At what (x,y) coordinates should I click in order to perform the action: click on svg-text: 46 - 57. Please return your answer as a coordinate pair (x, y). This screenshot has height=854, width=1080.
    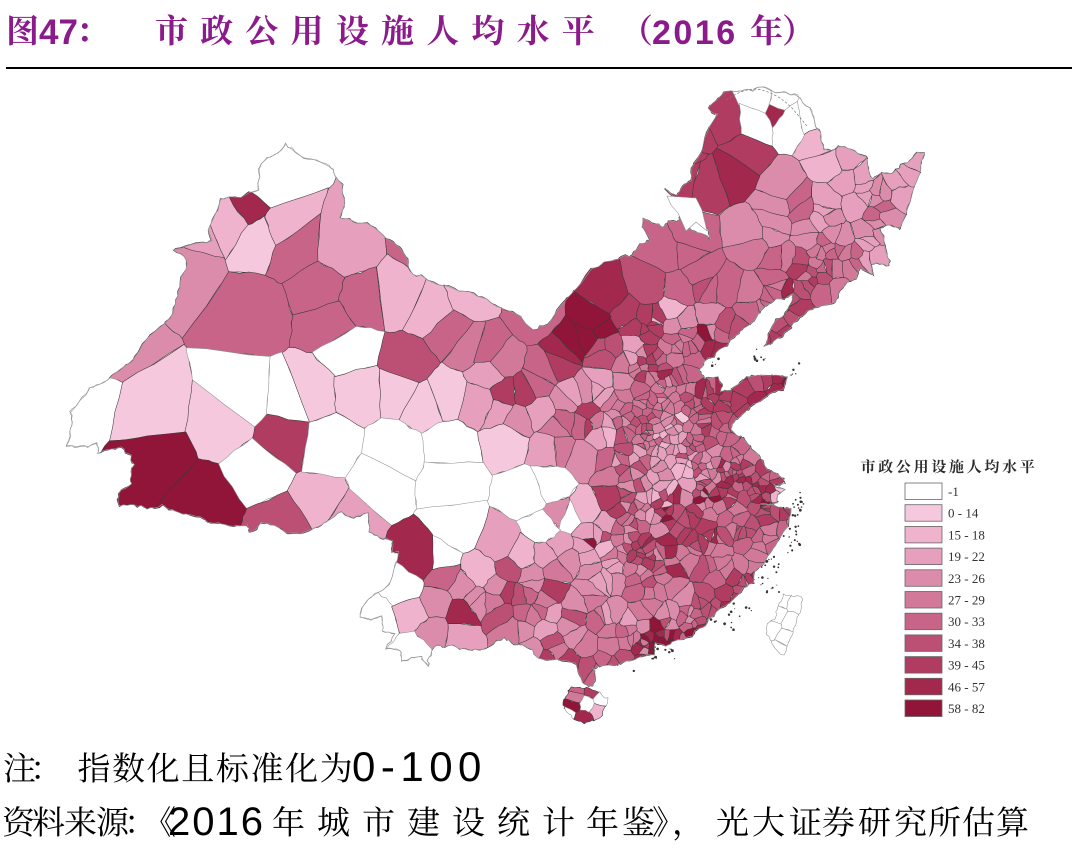
    Looking at the image, I should click on (966, 686).